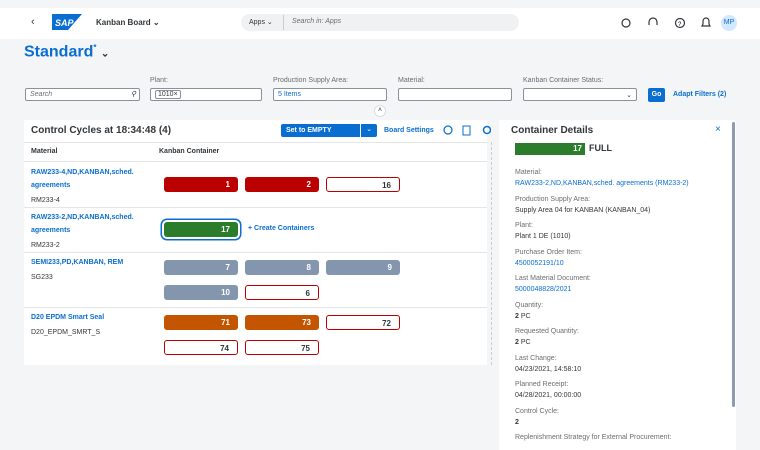  I want to click on shell-icons: ?, so click(666, 23).